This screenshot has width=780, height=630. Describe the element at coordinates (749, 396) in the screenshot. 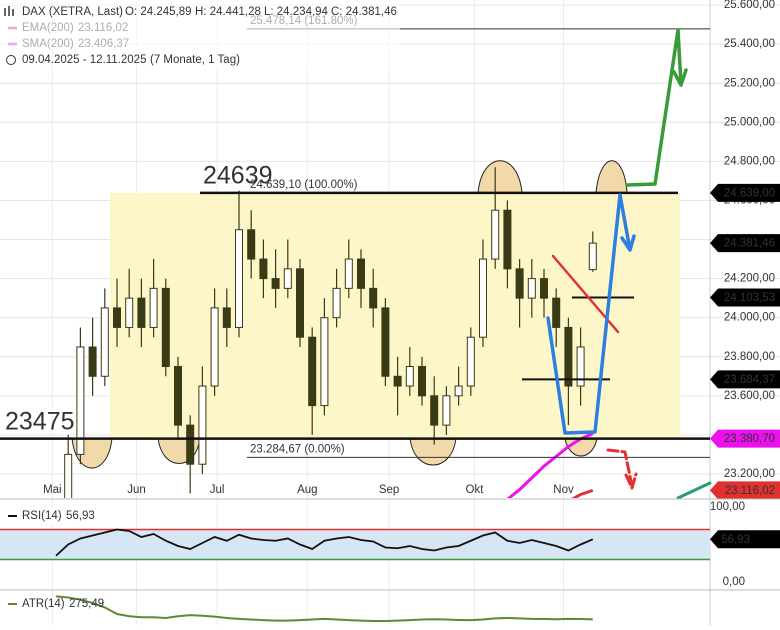

I see `y-tick-label: 23.600,00` at that location.